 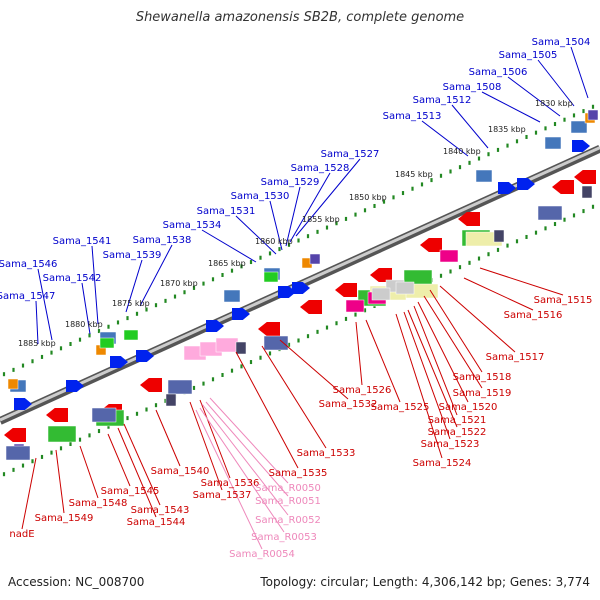 I want to click on rna-gene-label: Sama_R0053, so click(x=284, y=537).